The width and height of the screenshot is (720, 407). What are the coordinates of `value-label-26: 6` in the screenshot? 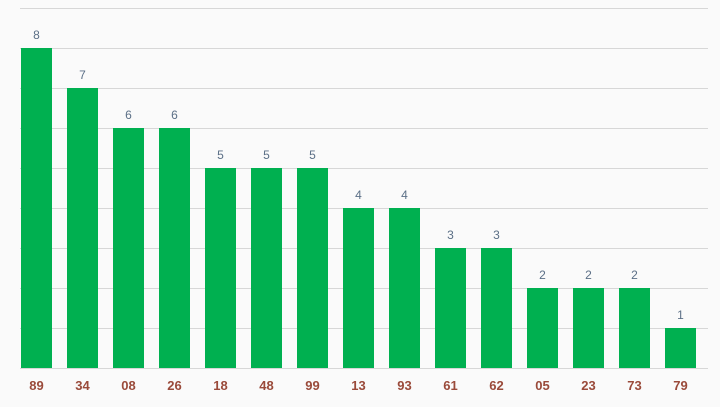 It's located at (174, 115).